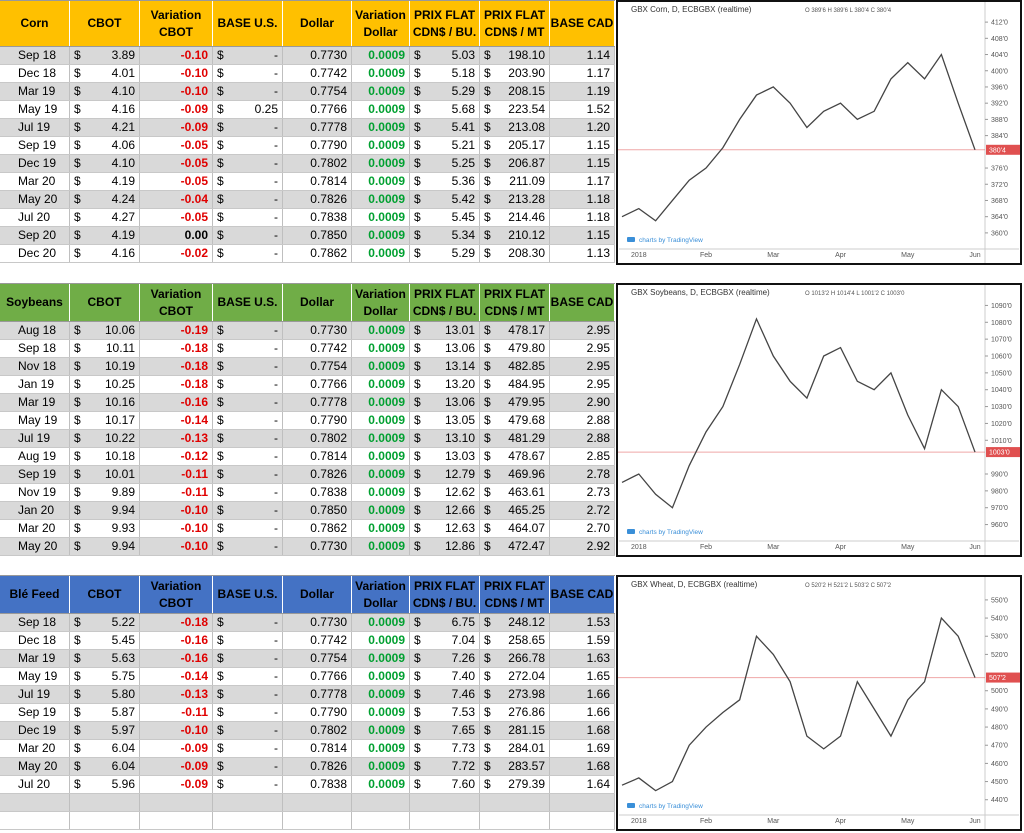 The height and width of the screenshot is (833, 1024). Describe the element at coordinates (463, 694) in the screenshot. I see `cell-text: 7.46` at that location.